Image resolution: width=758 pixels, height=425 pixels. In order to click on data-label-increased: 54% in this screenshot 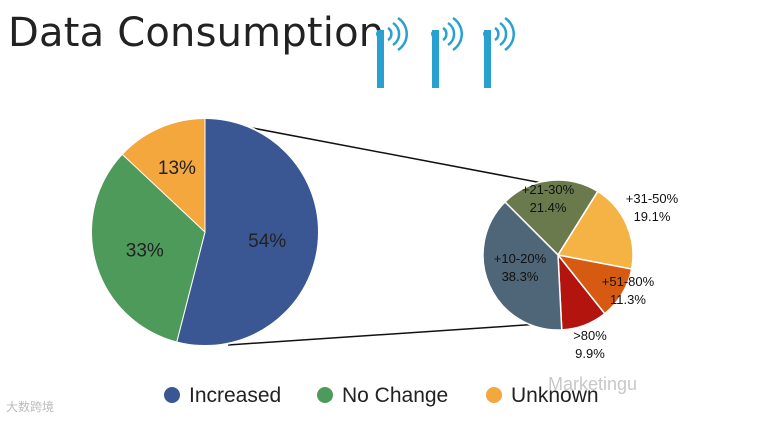, I will do `click(267, 241)`.